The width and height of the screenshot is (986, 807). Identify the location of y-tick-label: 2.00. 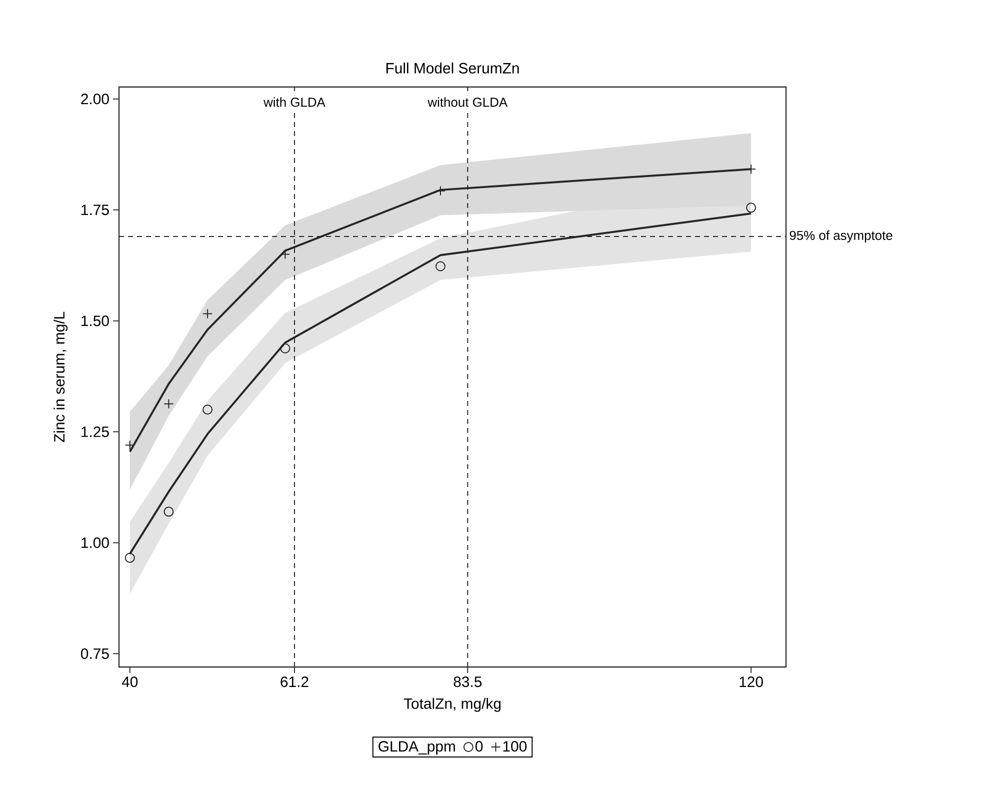
(95, 99).